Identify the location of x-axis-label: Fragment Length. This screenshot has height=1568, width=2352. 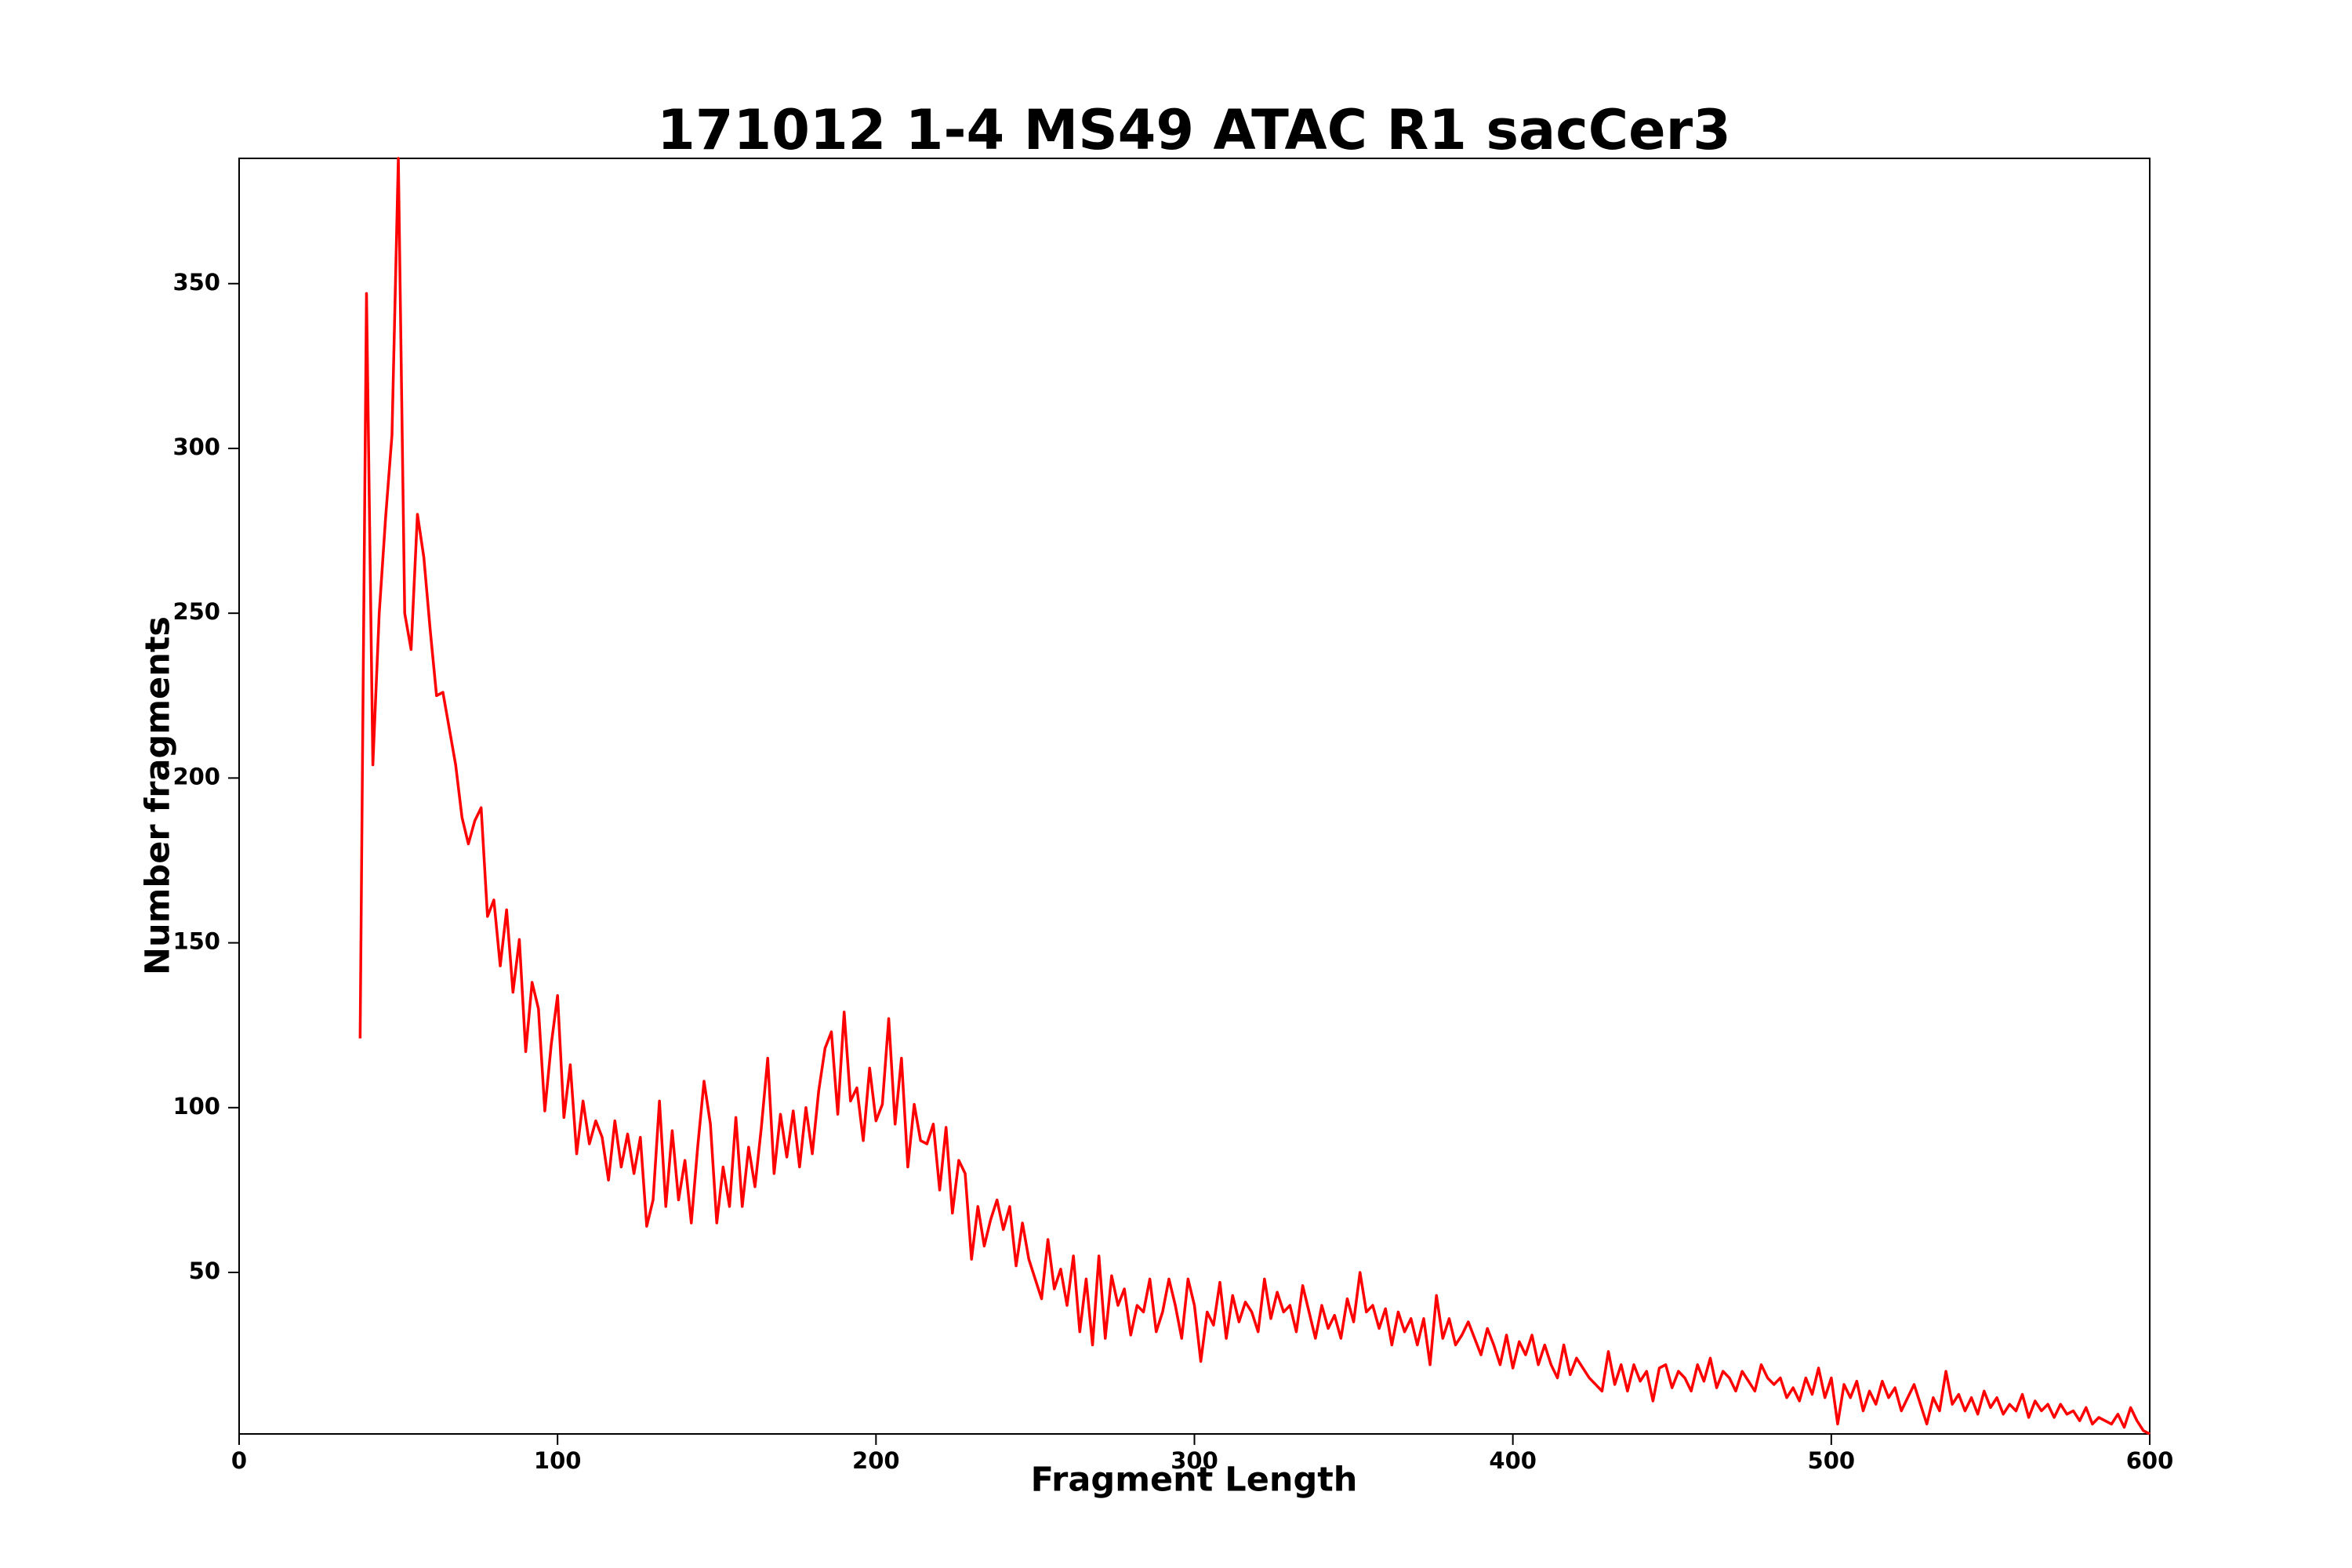
(1194, 1480).